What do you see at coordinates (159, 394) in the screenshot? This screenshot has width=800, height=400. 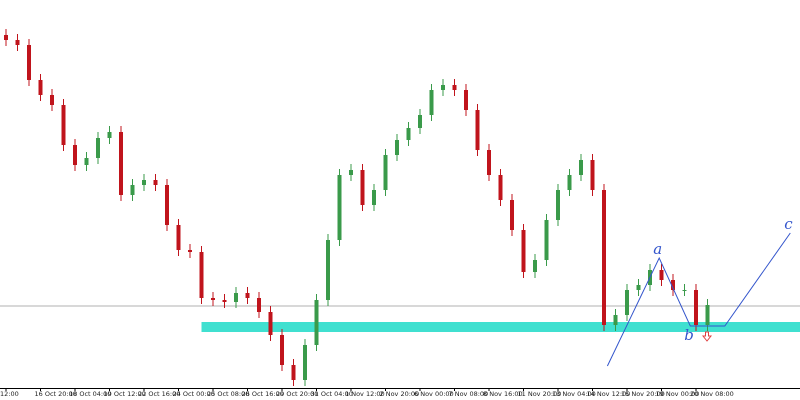 I see `x-tick-label: 22 Oct 16:00` at bounding box center [159, 394].